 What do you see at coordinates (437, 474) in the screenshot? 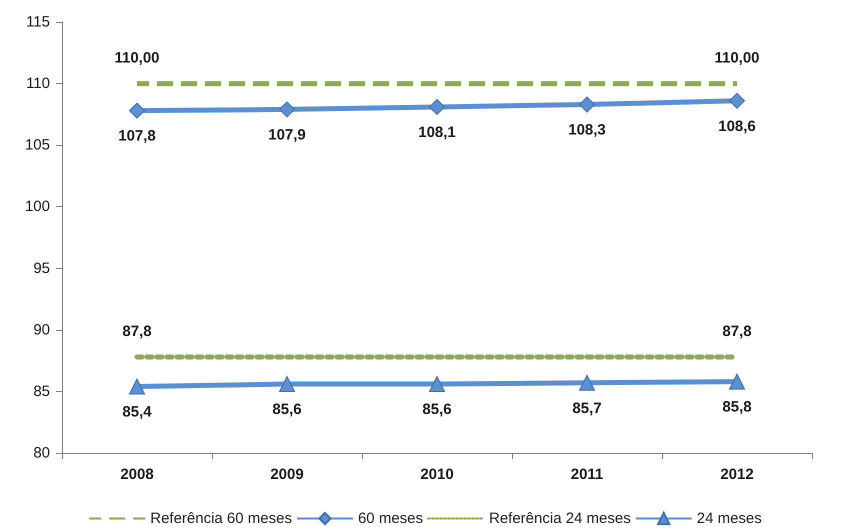
I see `x-tick-label: 2010` at bounding box center [437, 474].